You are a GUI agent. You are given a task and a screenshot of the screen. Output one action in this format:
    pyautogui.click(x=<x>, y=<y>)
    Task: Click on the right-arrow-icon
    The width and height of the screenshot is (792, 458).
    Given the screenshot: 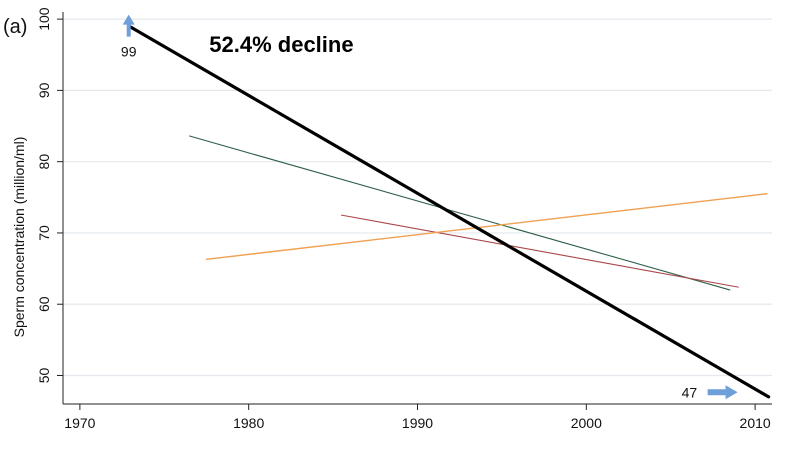 What is the action you would take?
    pyautogui.click(x=722, y=392)
    